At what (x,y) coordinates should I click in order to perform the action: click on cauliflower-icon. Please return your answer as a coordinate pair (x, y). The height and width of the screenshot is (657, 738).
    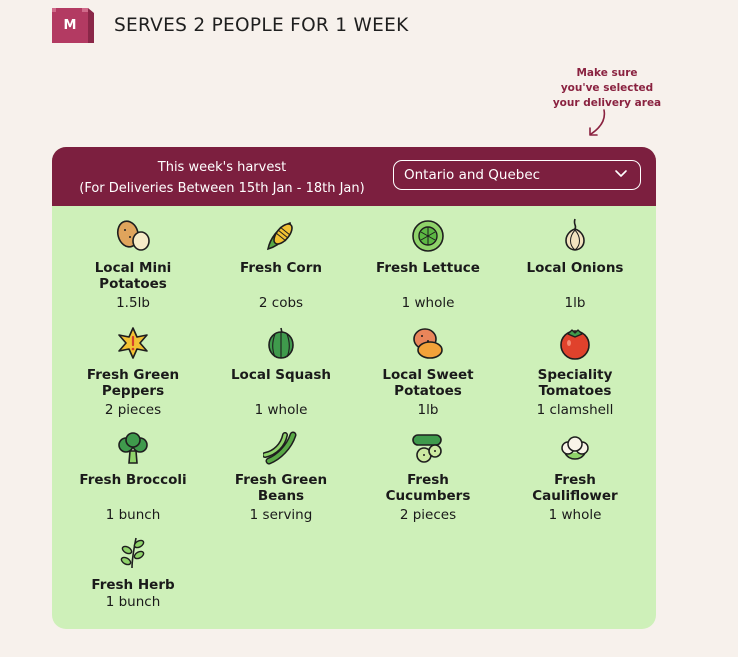
    Looking at the image, I should click on (575, 447).